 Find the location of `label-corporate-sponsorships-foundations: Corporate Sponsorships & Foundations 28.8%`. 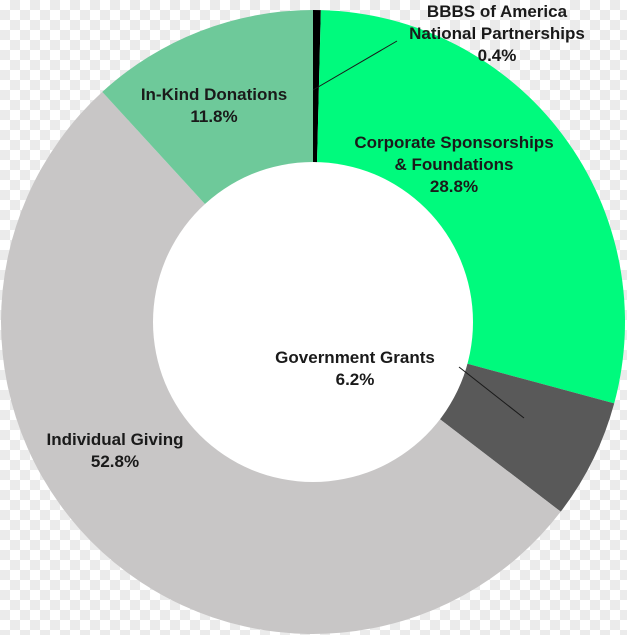

label-corporate-sponsorships-foundations: Corporate Sponsorships & Foundations 28.8% is located at coordinates (453, 164).